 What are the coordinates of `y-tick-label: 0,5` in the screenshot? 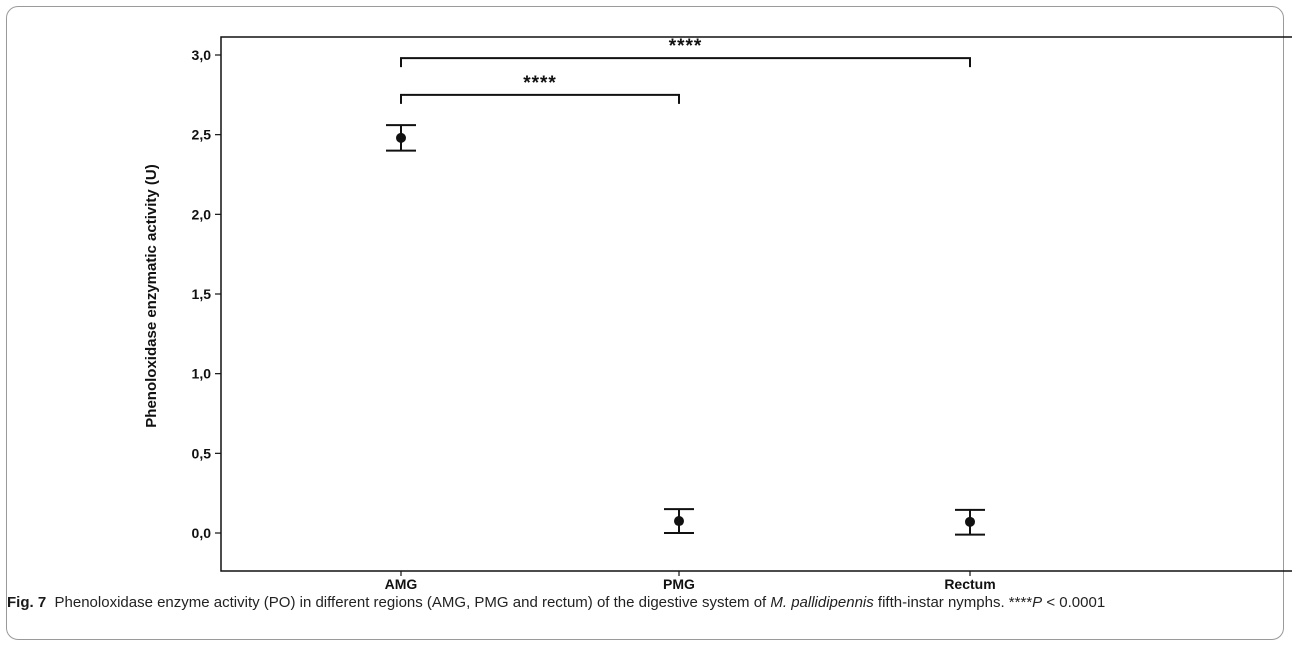 It's located at (202, 453).